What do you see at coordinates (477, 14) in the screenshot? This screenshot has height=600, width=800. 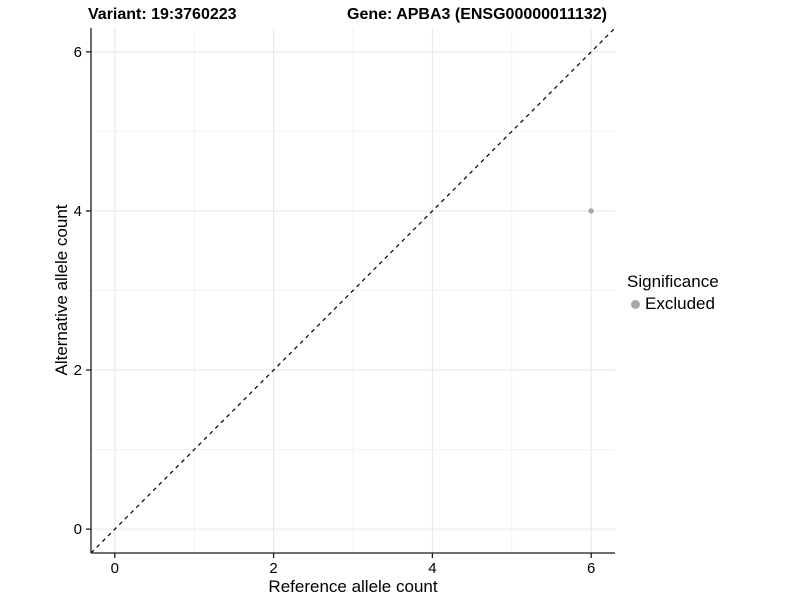 I see `gene-title: Gene: APBA3 (ENSG00000011132)` at bounding box center [477, 14].